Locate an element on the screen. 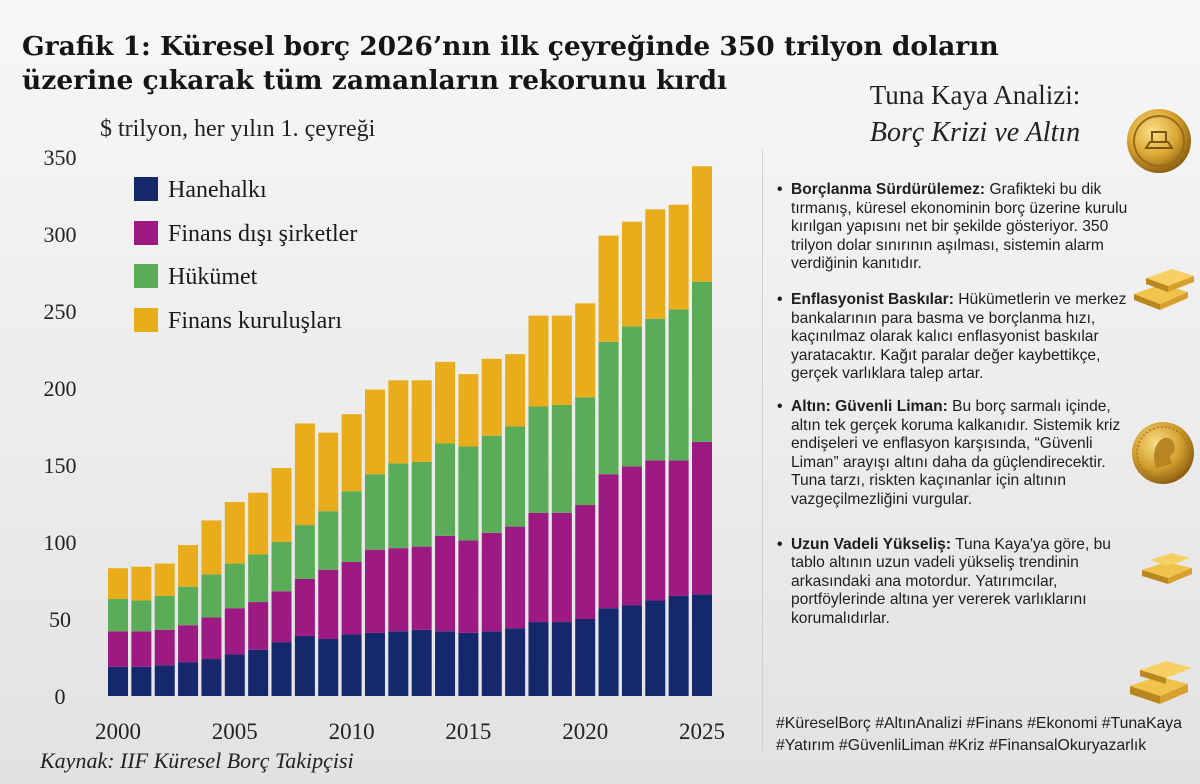  bullet-label: Altın: Güvenli Liman: is located at coordinates (869, 406).